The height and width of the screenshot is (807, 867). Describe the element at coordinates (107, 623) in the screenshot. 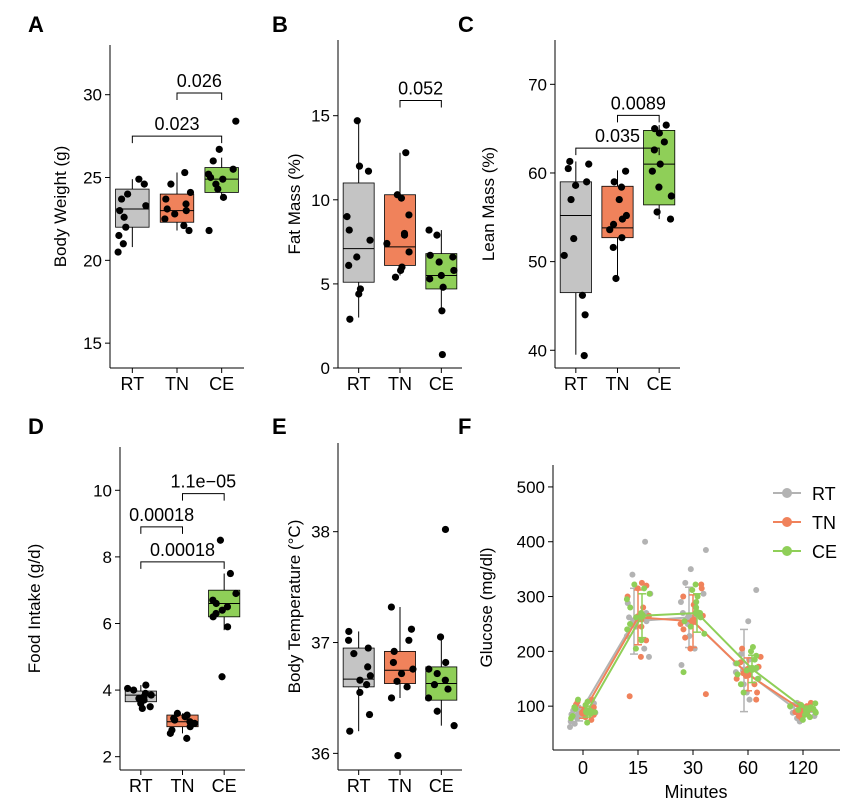

I see `y-tick-label: 6` at that location.